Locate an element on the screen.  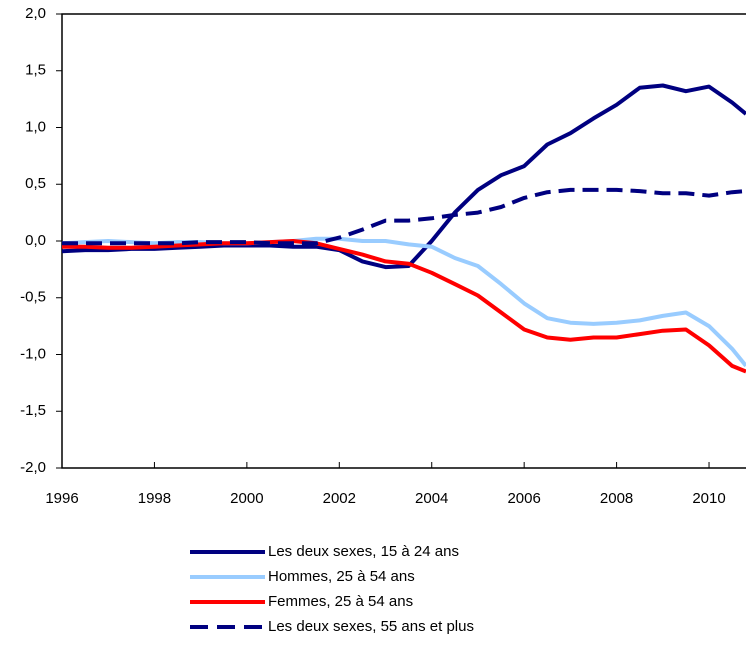
x-tick-label: 1998 is located at coordinates (154, 498).